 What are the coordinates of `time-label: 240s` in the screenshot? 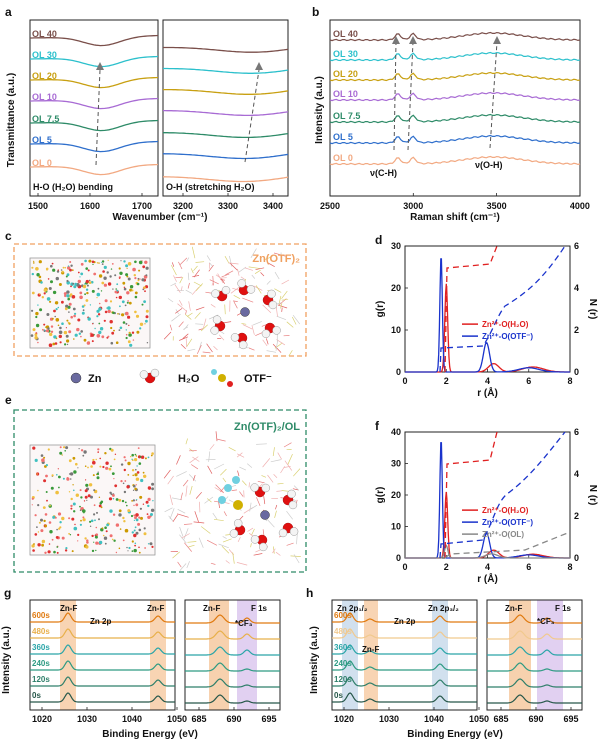 It's located at (343, 663).